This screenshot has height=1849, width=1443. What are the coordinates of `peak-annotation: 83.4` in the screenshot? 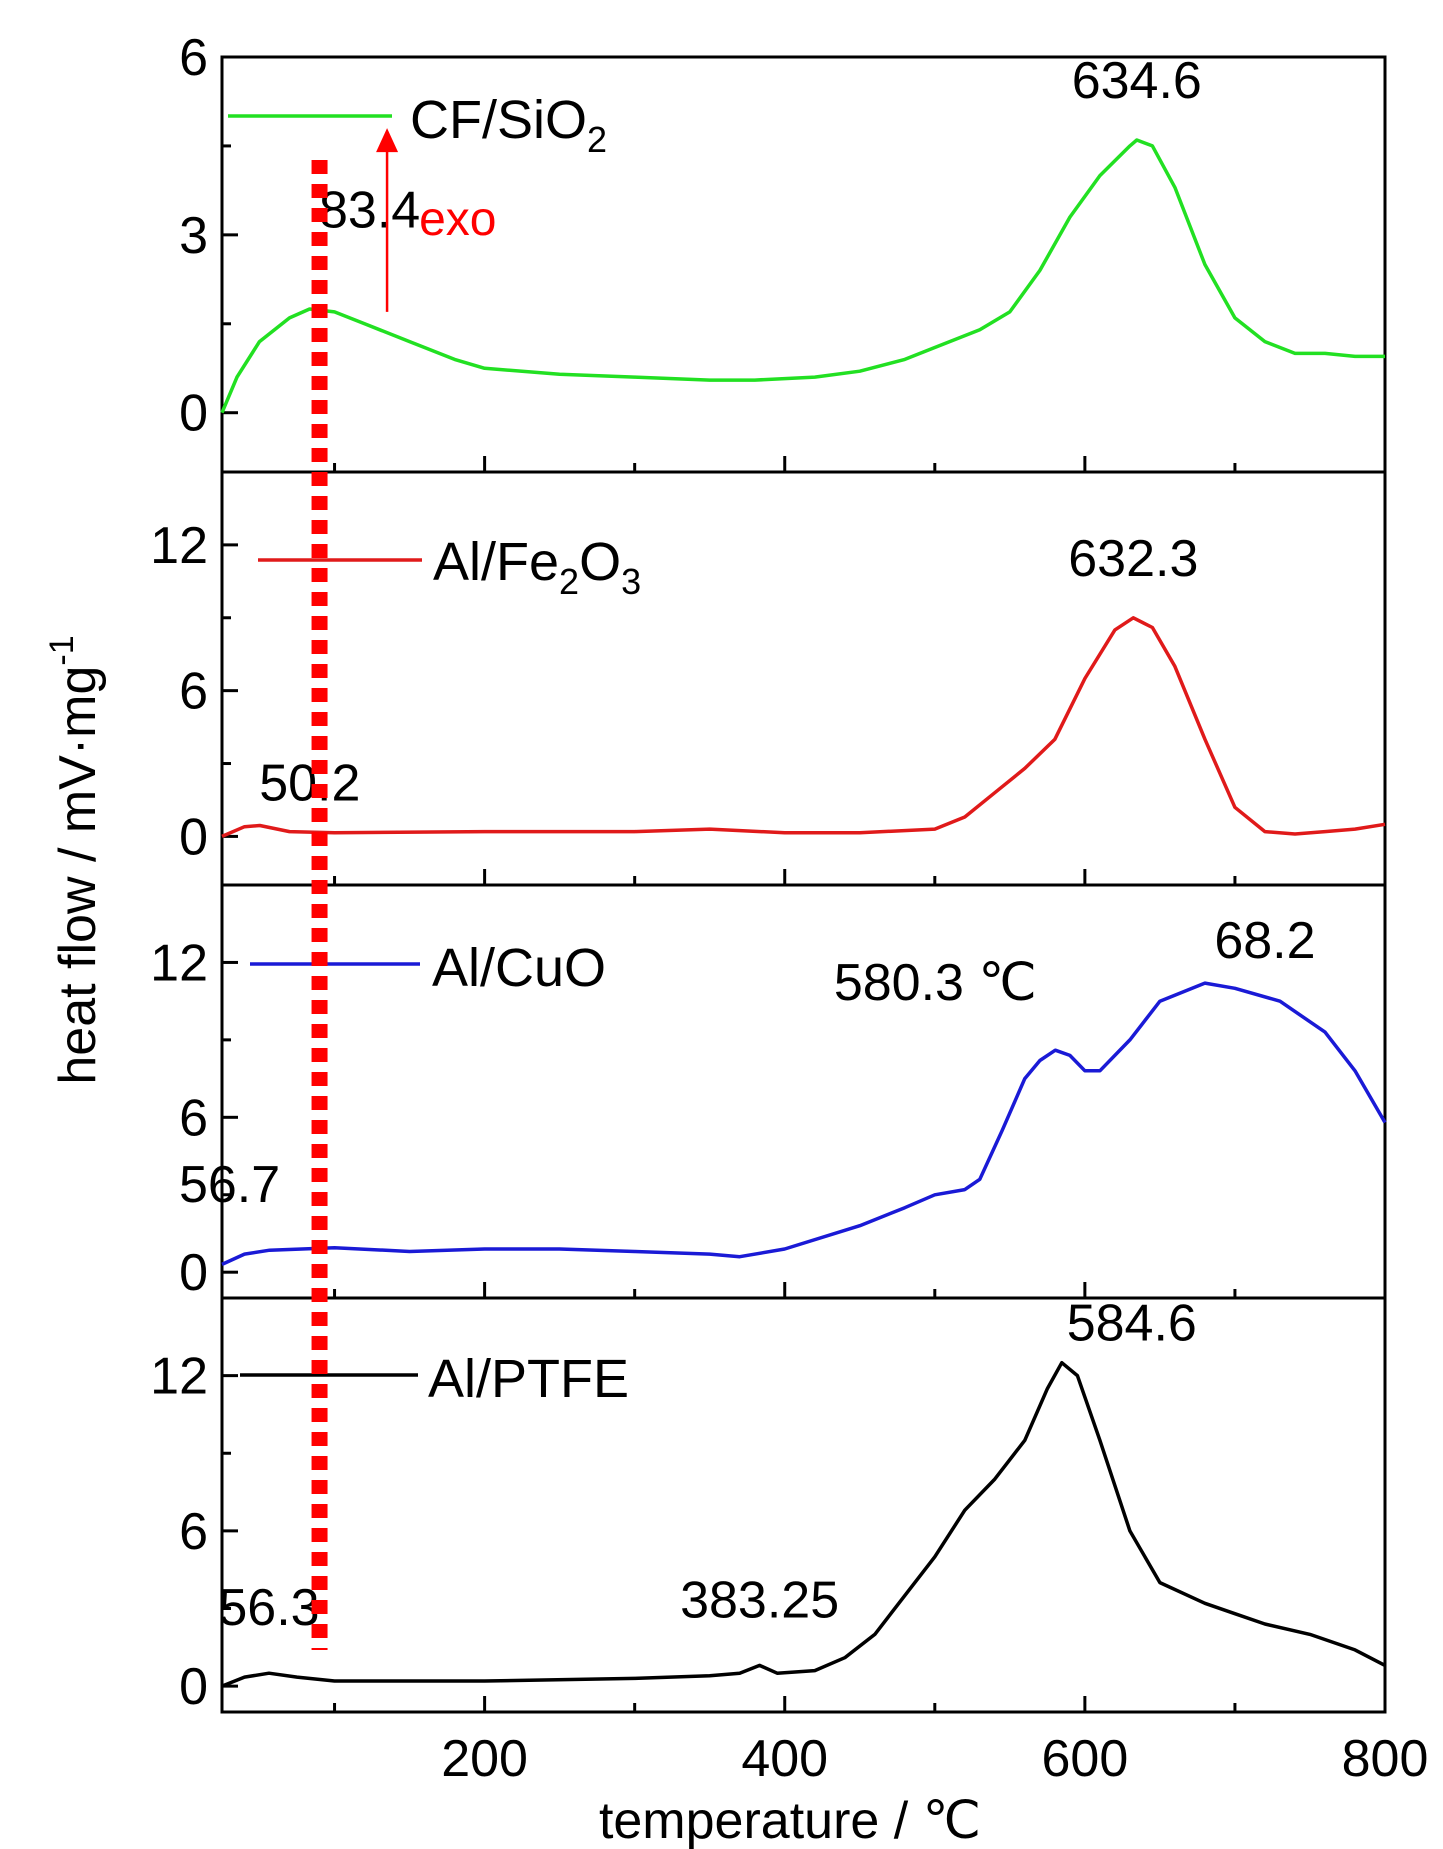 It's located at (369, 210).